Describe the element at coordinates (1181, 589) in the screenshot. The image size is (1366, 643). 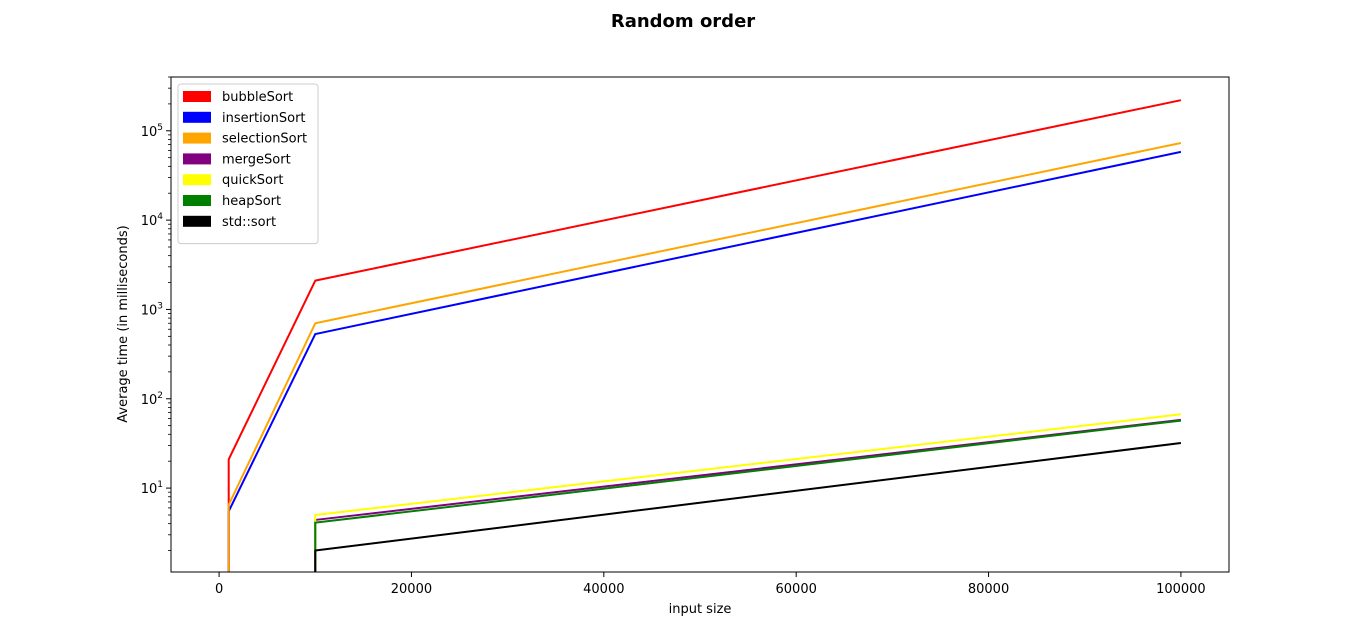
I see `x-tick-label: 100000` at that location.